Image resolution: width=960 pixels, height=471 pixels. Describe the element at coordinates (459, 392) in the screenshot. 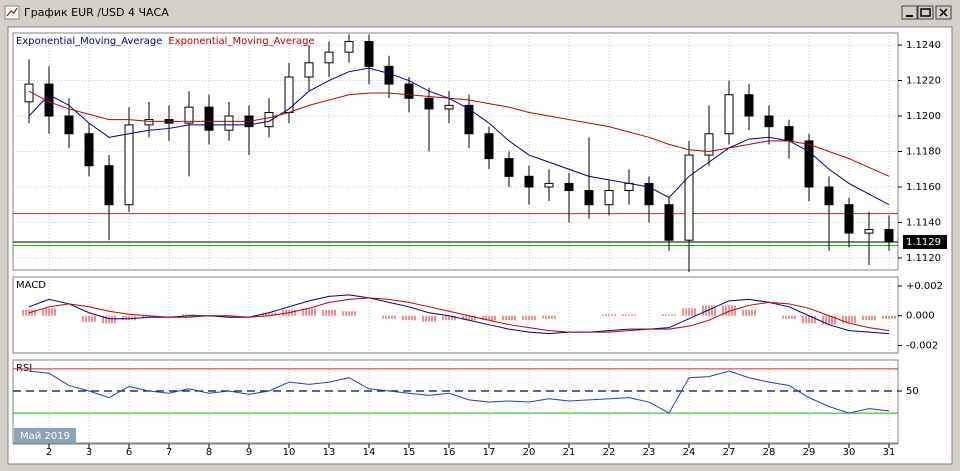

I see `rsi-line` at that location.